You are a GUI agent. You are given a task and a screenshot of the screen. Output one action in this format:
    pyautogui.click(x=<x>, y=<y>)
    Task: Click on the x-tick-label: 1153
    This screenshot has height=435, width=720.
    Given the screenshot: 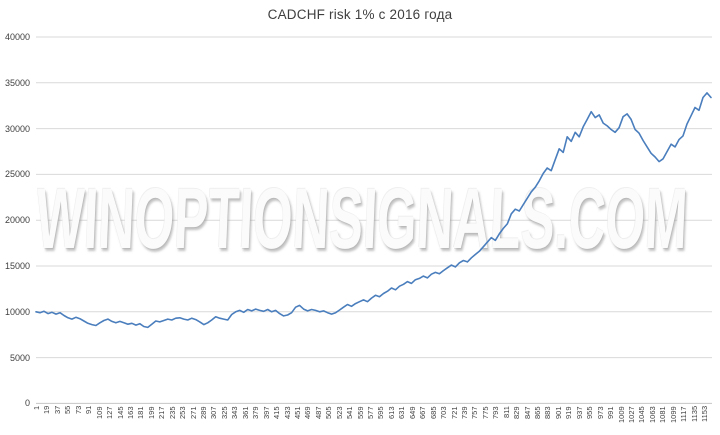 What is the action you would take?
    pyautogui.click(x=704, y=414)
    